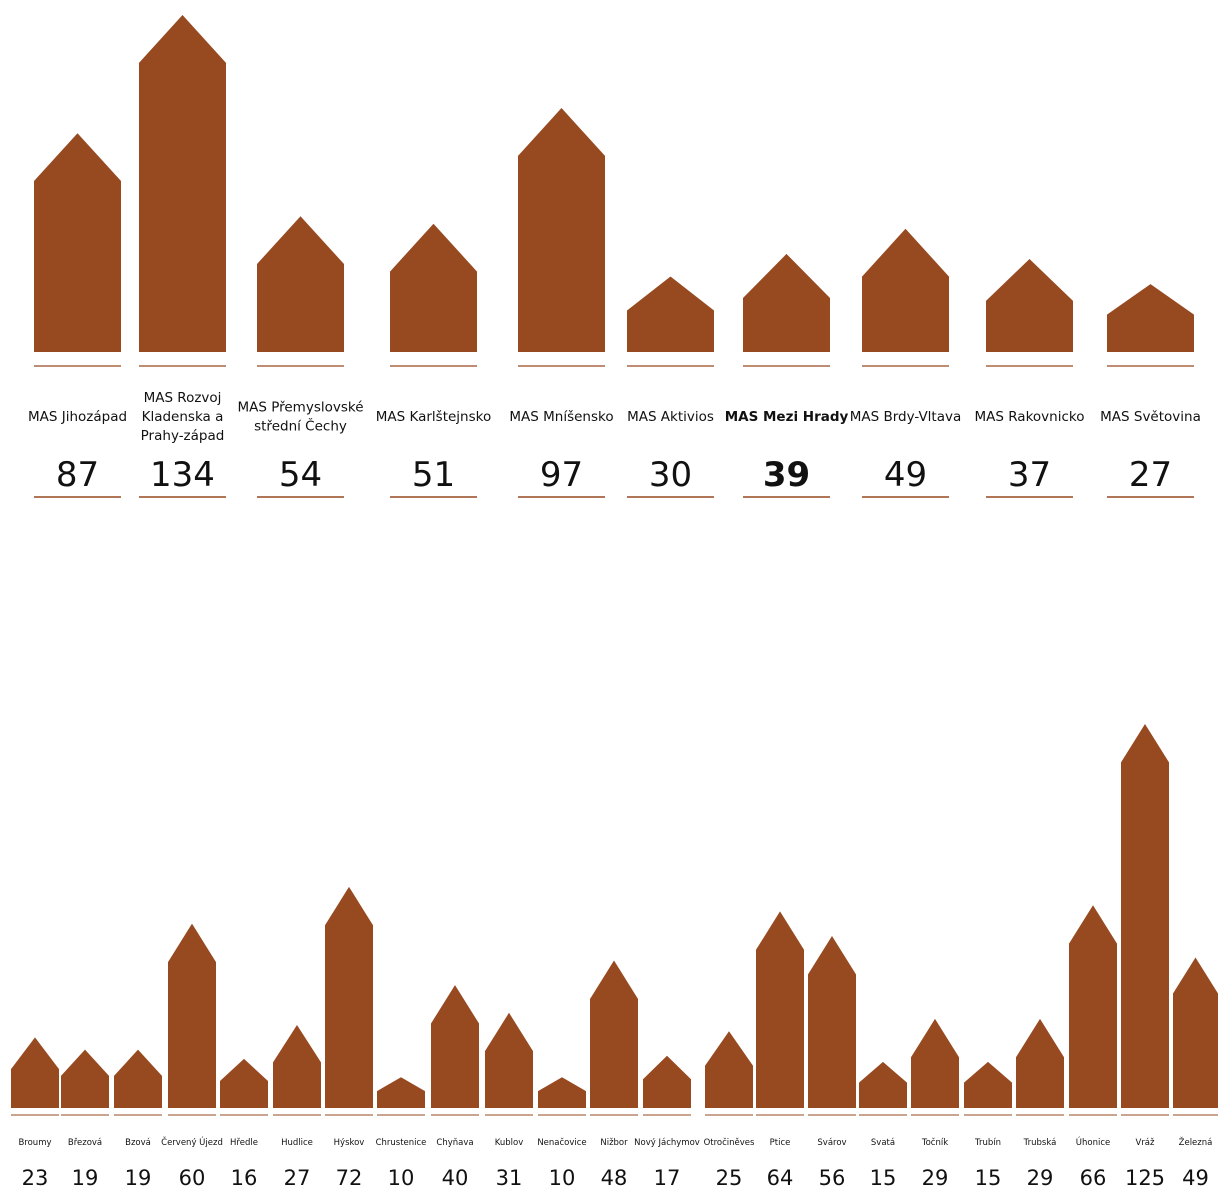 The width and height of the screenshot is (1218, 1187). Describe the element at coordinates (780, 1143) in the screenshot. I see `category-label: Ptice` at that location.